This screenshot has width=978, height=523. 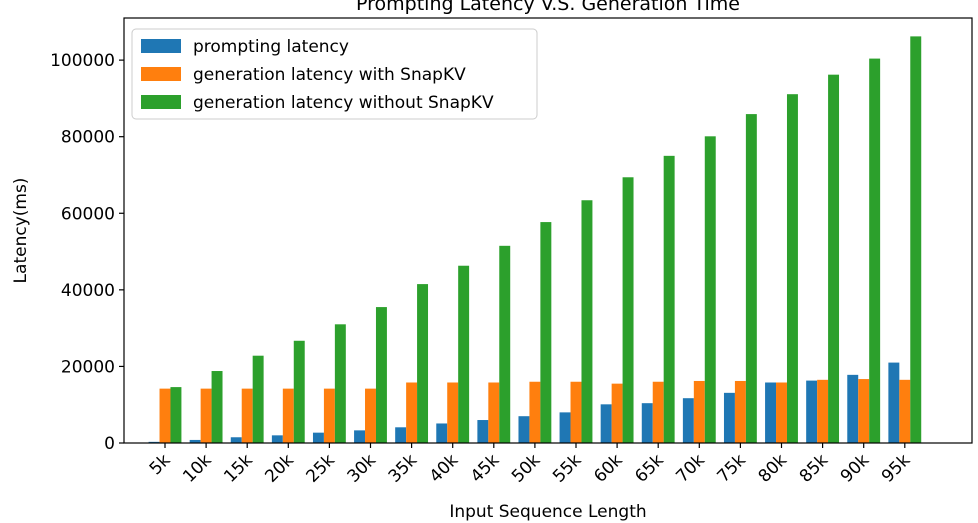 What do you see at coordinates (362, 468) in the screenshot?
I see `x-tick-label: 30k` at bounding box center [362, 468].